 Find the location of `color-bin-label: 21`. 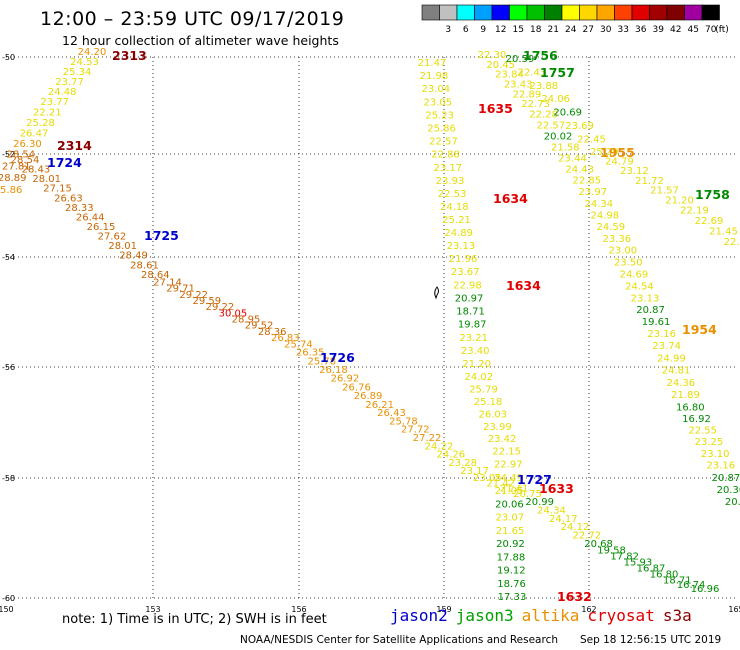

color-bin-label: 21 is located at coordinates (553, 30).